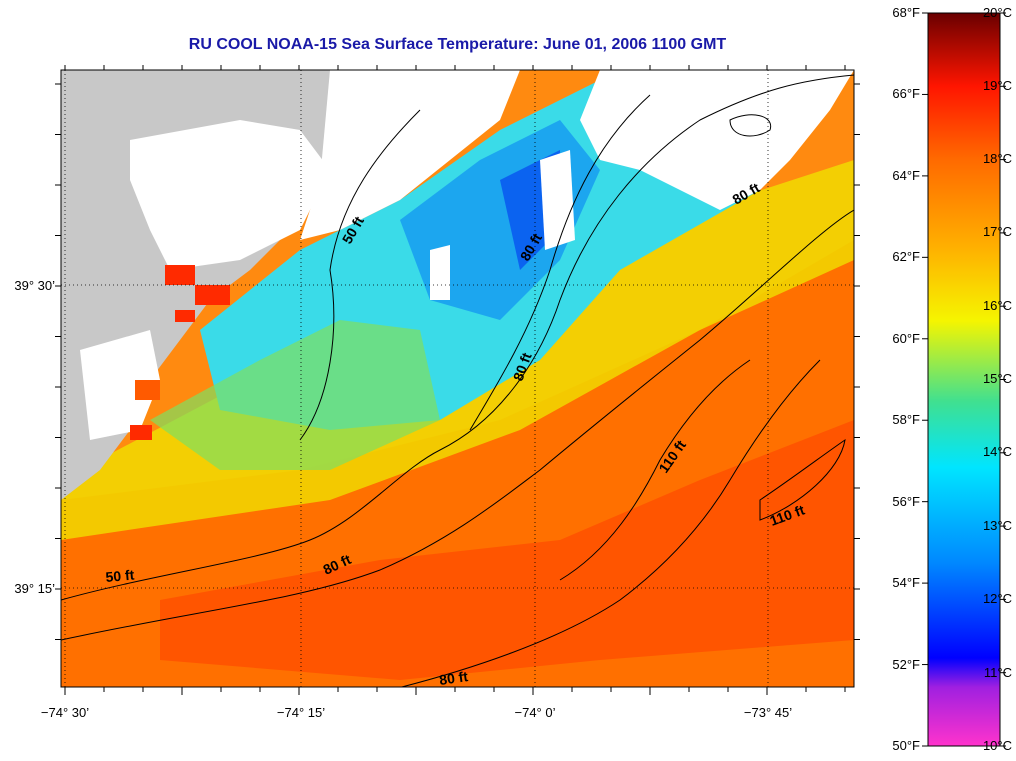 This screenshot has width=1016, height=761. Describe the element at coordinates (906, 419) in the screenshot. I see `colorbar-f-label: 58°F` at that location.